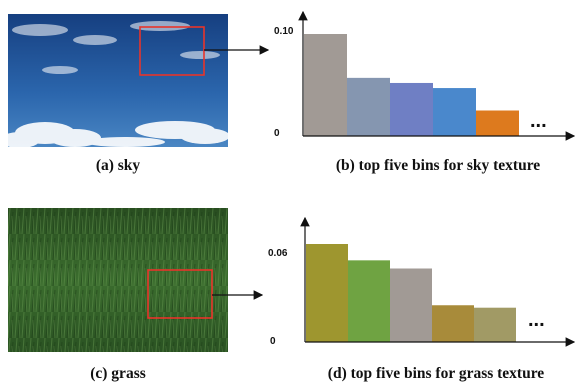 The width and height of the screenshot is (577, 388). I want to click on caption-grass-chart: (d) top five bins for grass texture, so click(436, 373).